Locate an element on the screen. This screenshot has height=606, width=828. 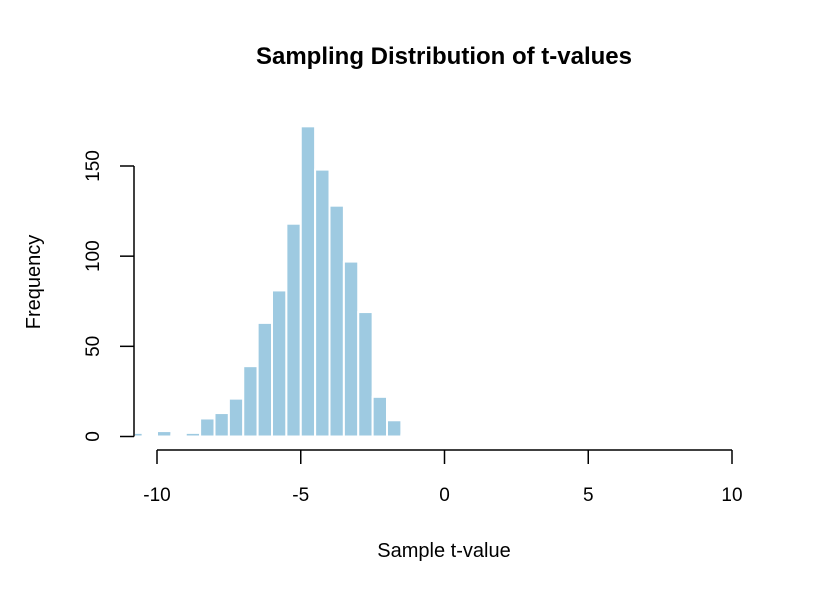
x-axis: -10 -5 0 5 10 is located at coordinates (443, 477).